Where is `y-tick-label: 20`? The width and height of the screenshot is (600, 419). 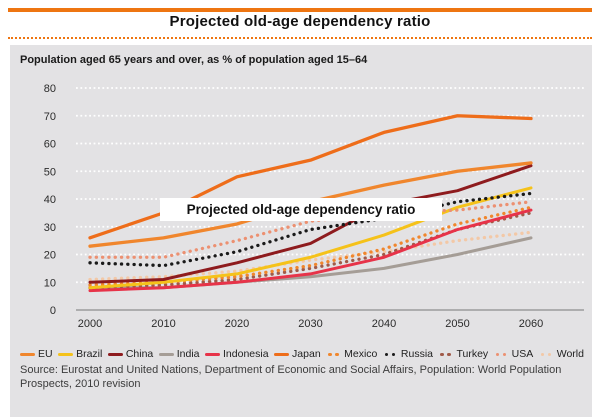 y-tick-label: 20 is located at coordinates (50, 256).